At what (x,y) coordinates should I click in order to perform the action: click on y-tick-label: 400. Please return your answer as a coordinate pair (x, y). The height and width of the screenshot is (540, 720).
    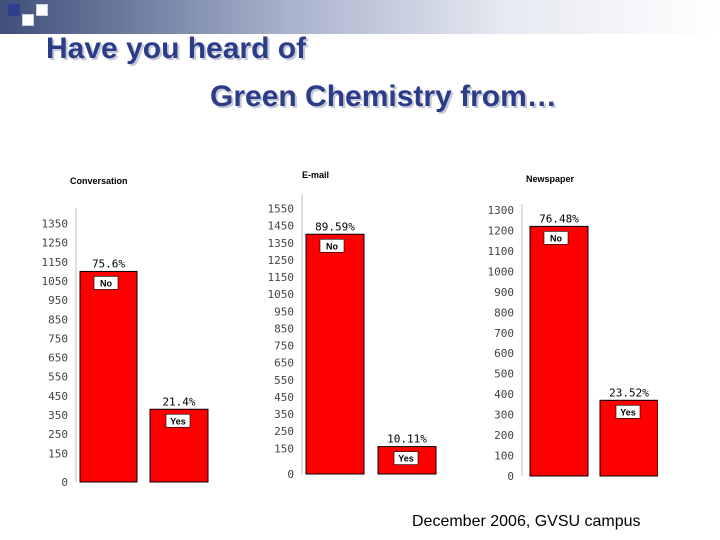
    Looking at the image, I should click on (504, 394).